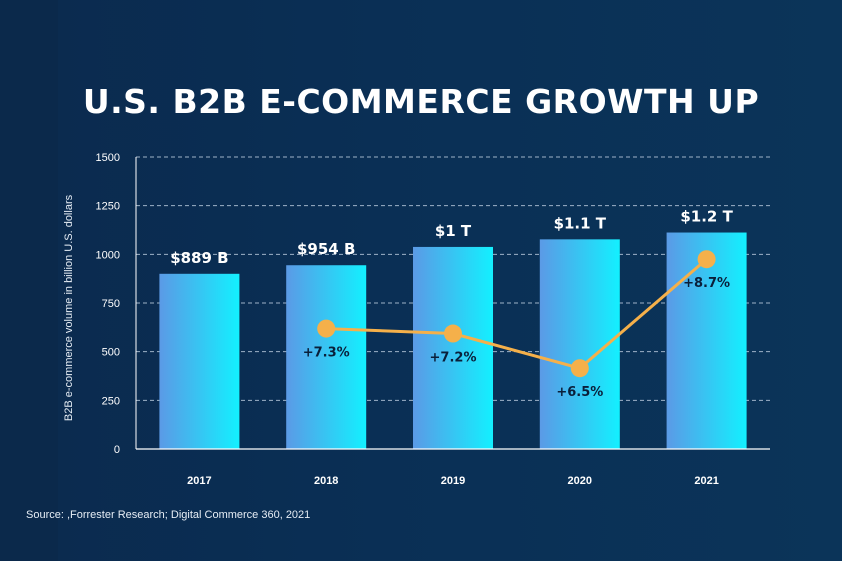 Image resolution: width=842 pixels, height=561 pixels. I want to click on bar-value-label: $954 B, so click(326, 249).